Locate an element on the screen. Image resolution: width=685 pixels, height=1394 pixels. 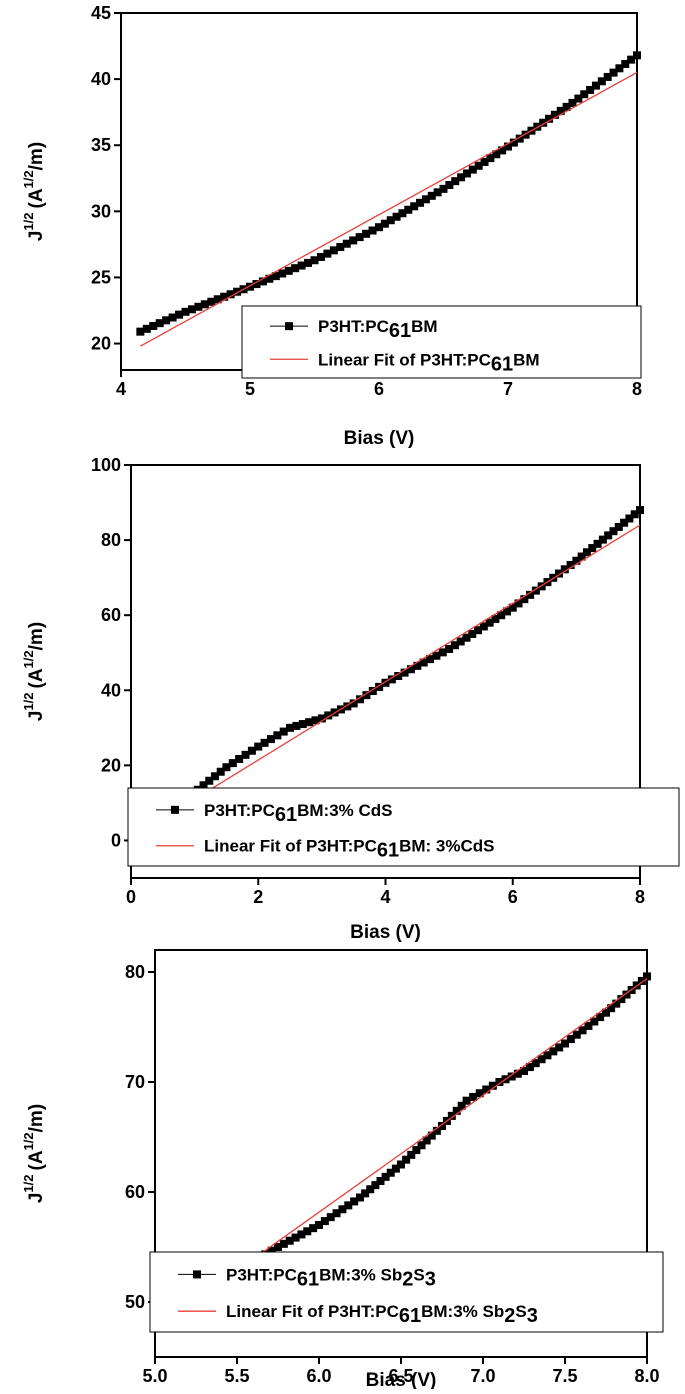
x-tick-label: 0 is located at coordinates (131, 897).